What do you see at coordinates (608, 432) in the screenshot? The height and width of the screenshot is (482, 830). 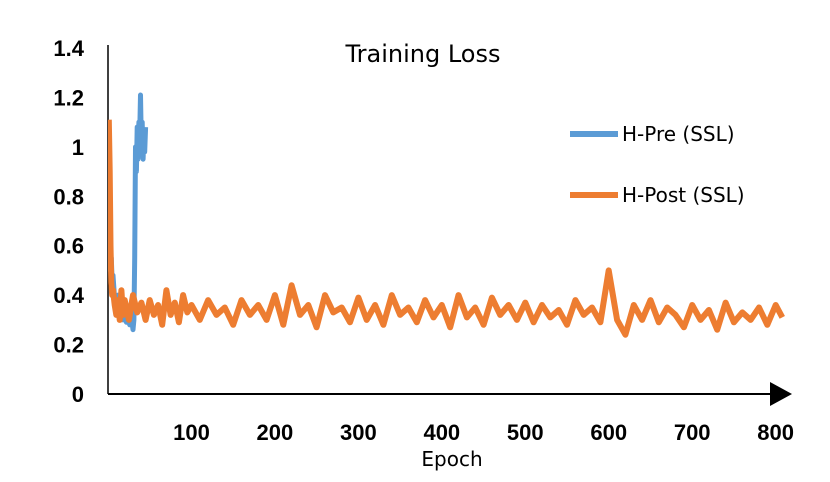 I see `x-tick-label: 600` at bounding box center [608, 432].